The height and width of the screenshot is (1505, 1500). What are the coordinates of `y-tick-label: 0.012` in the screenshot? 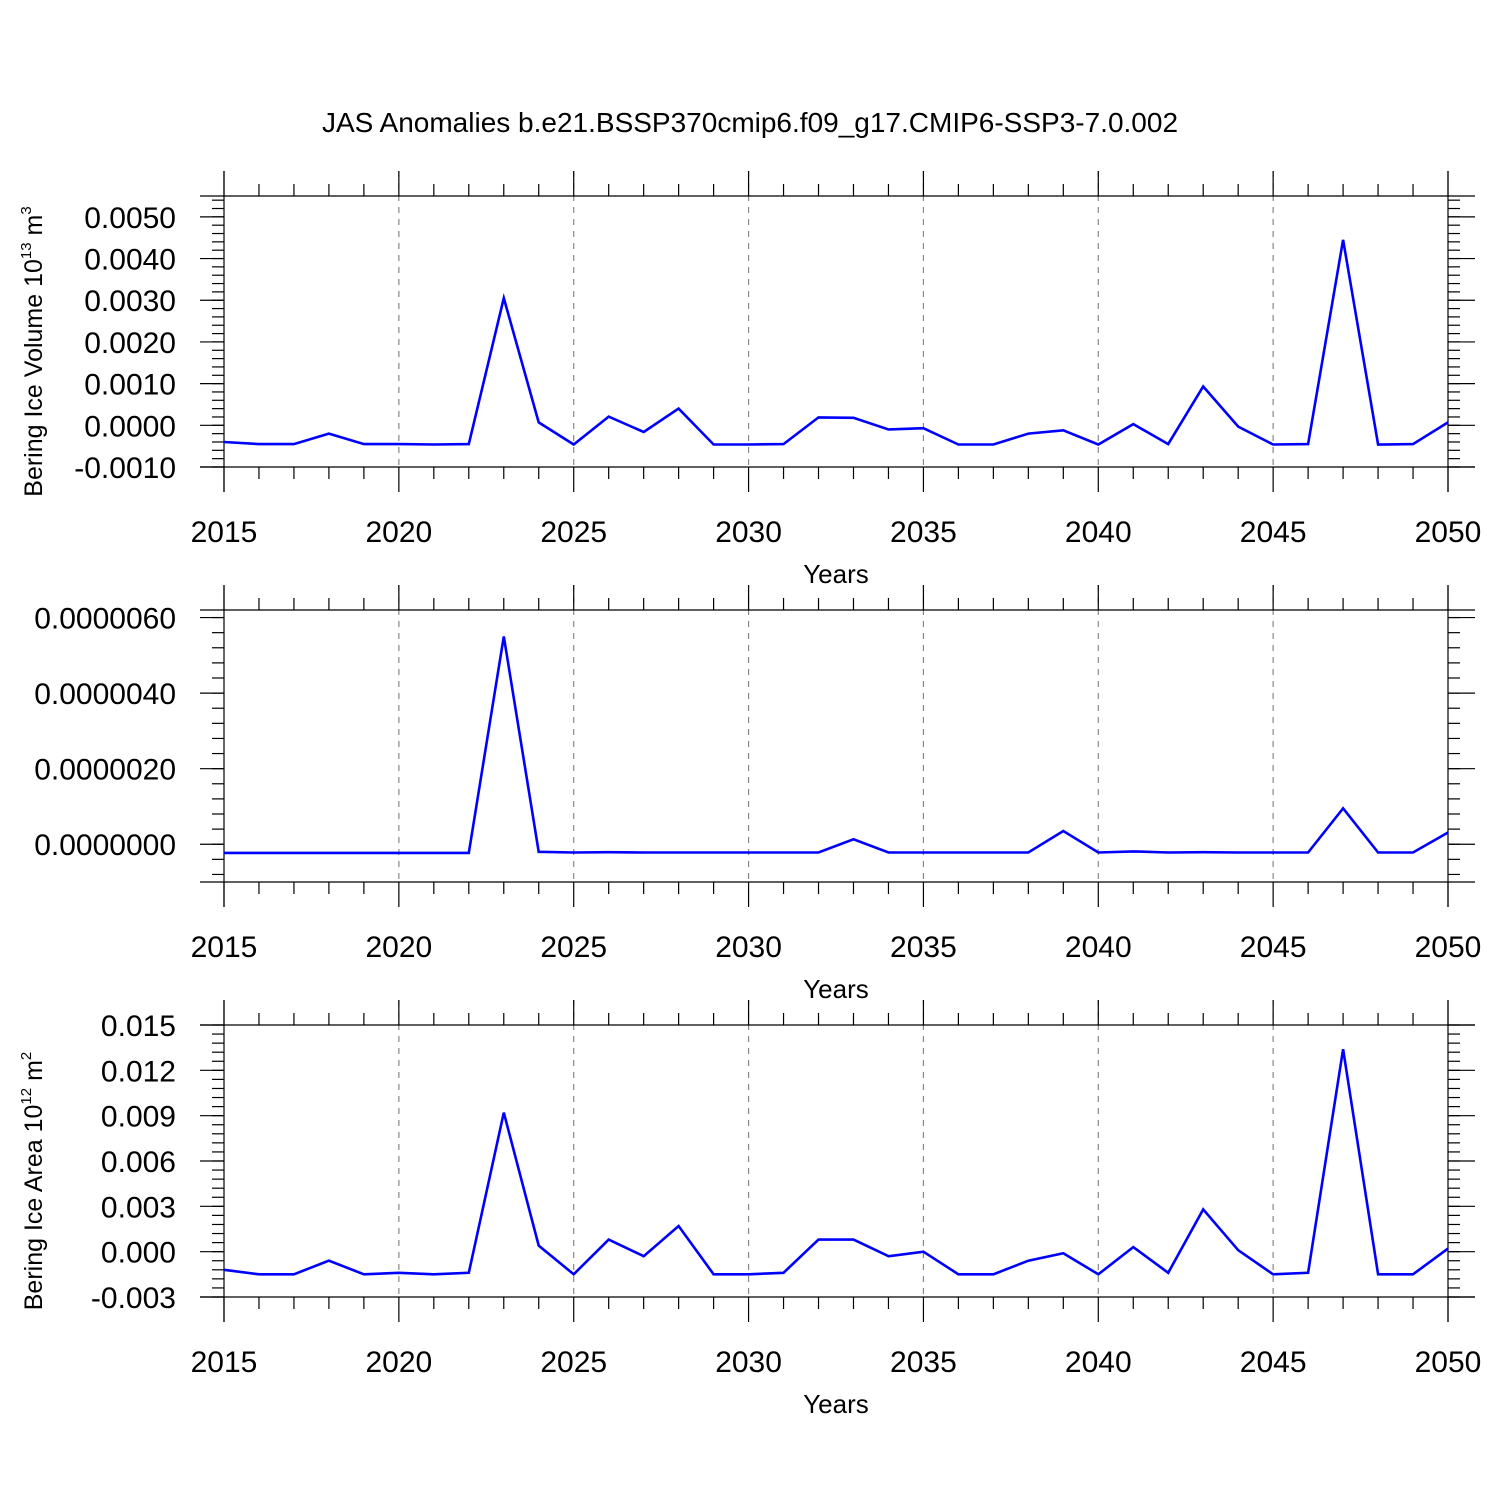 It's located at (138, 1071).